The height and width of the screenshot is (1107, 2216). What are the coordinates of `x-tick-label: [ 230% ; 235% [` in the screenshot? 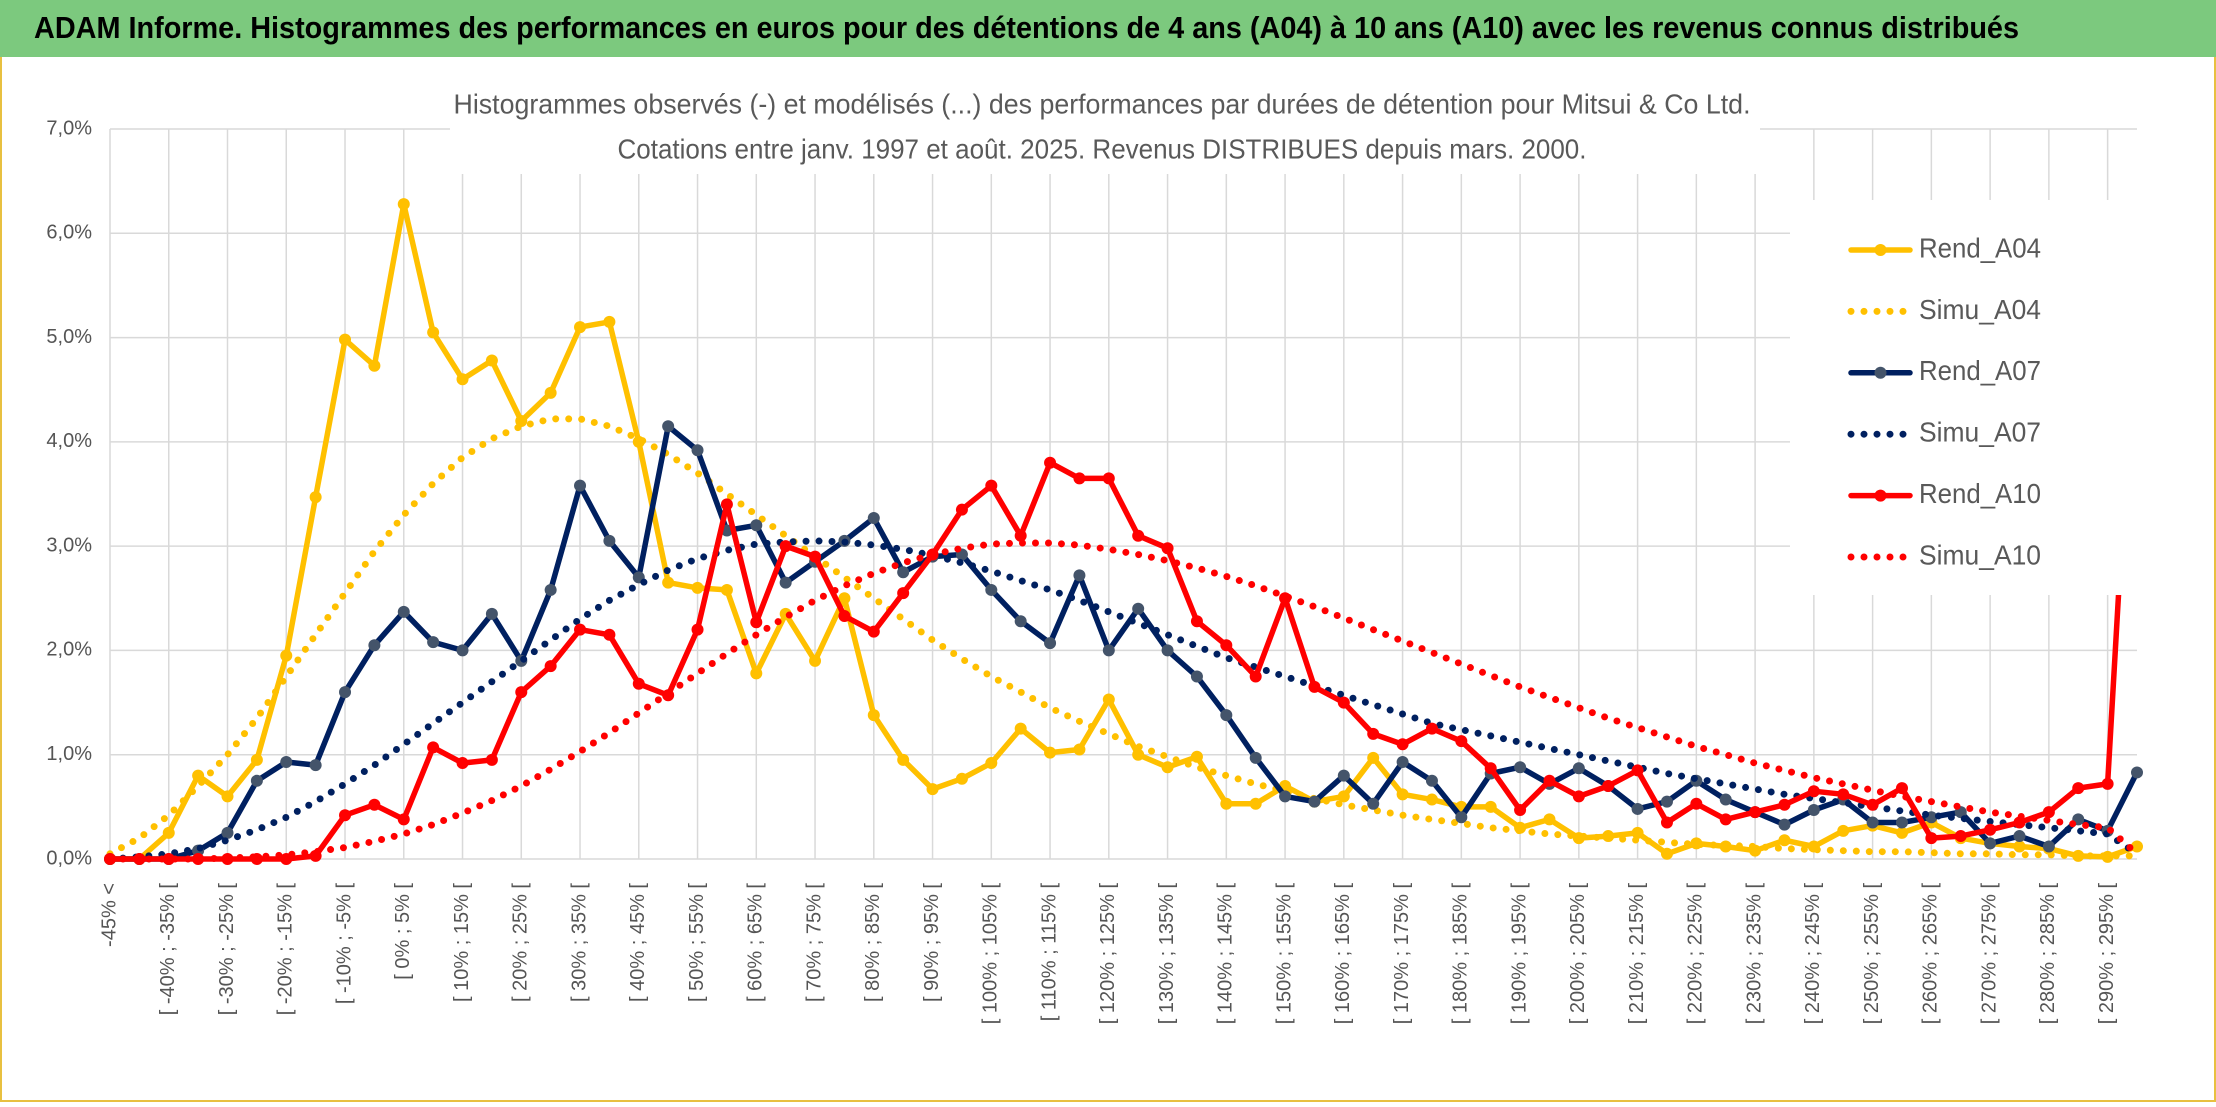 It's located at (1754, 954).